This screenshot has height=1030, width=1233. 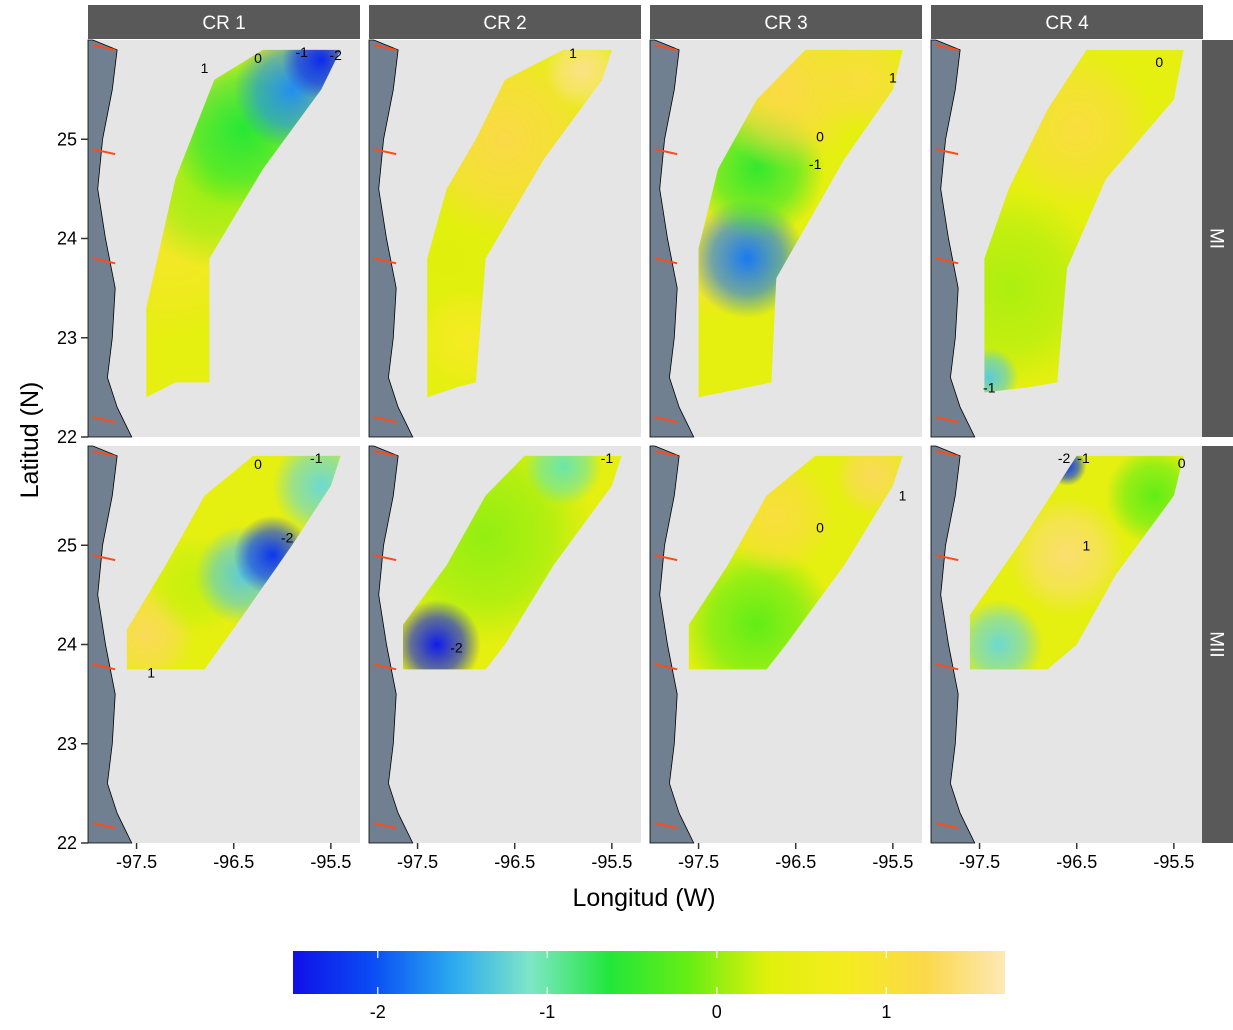 What do you see at coordinates (630, 986) in the screenshot?
I see `colorbar-ticks: -2 -1 0 1` at bounding box center [630, 986].